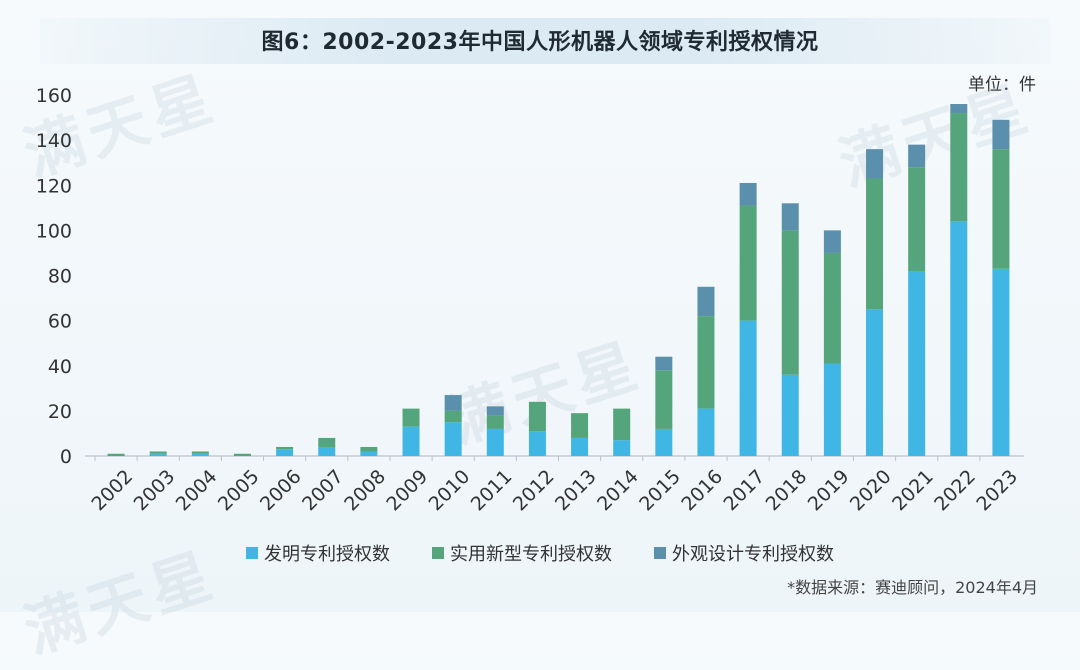  I want to click on x-tick-label: 2005, so click(239, 491).